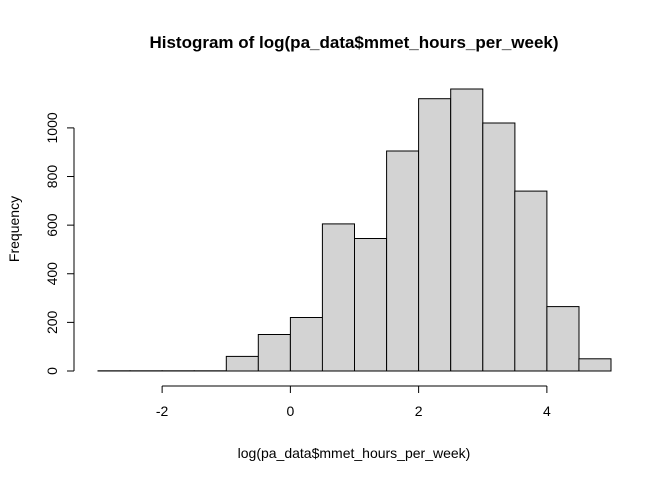 The width and height of the screenshot is (672, 480). Describe the element at coordinates (14, 229) in the screenshot. I see `y-axis-label: Frequency` at that location.